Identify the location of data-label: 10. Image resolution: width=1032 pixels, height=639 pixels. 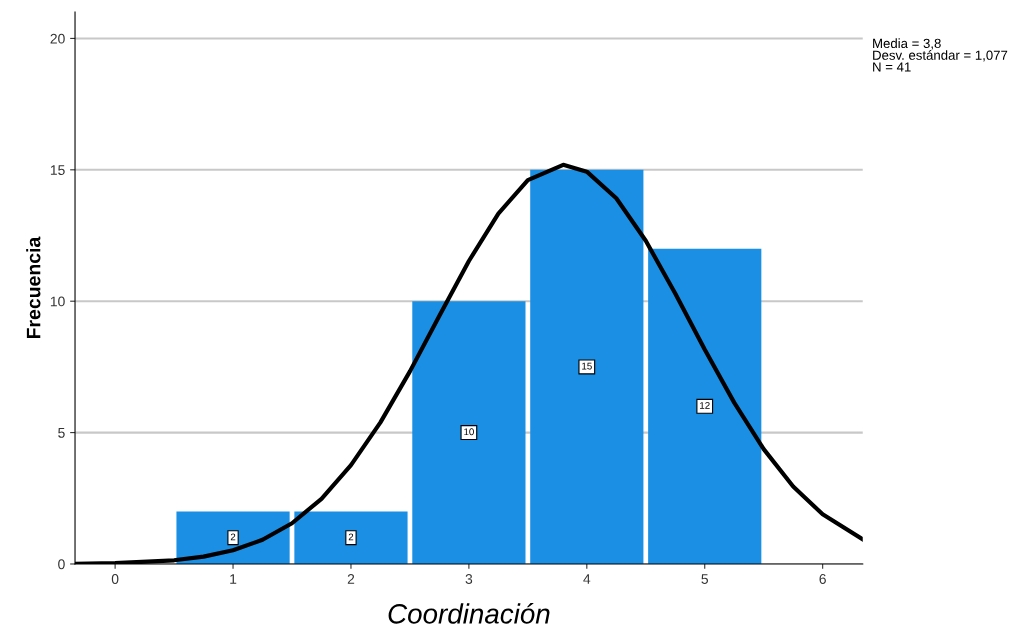
(469, 432).